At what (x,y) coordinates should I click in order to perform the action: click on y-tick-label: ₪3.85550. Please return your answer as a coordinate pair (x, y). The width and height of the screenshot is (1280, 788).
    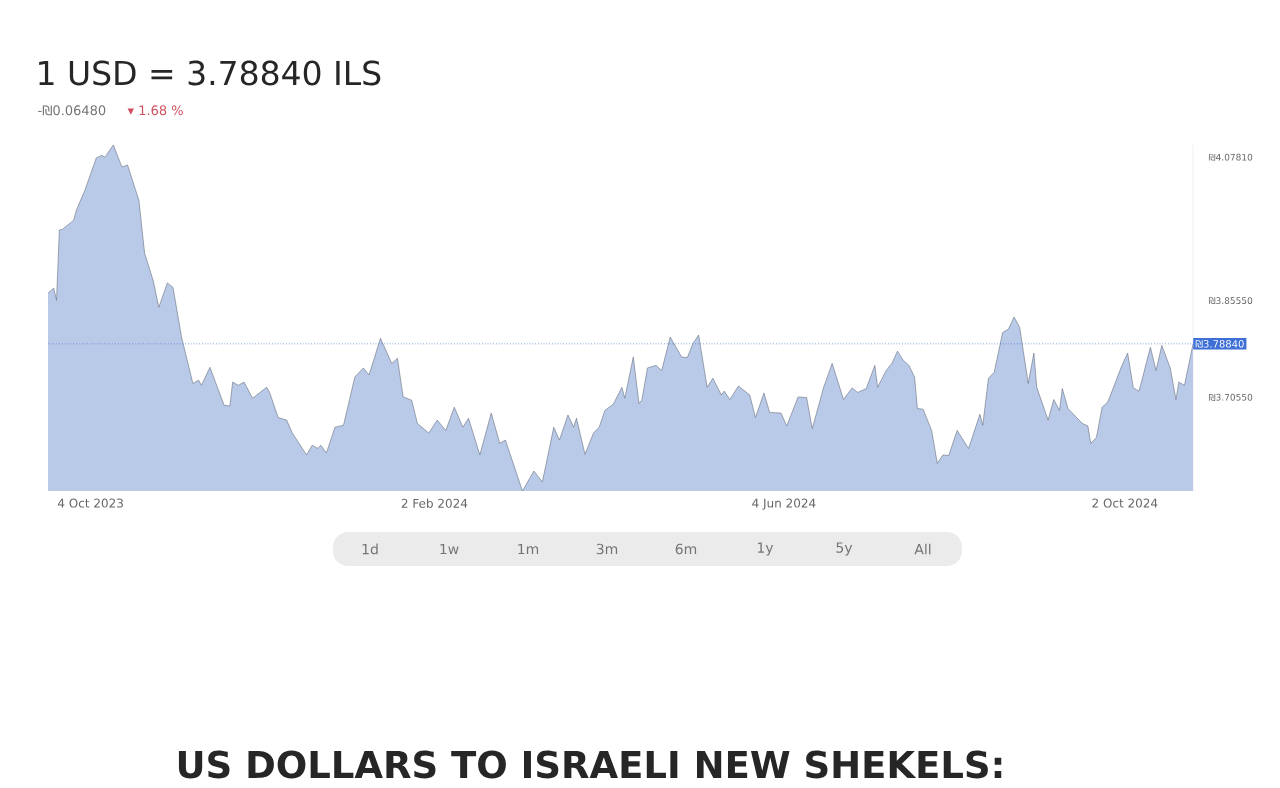
    Looking at the image, I should click on (1230, 300).